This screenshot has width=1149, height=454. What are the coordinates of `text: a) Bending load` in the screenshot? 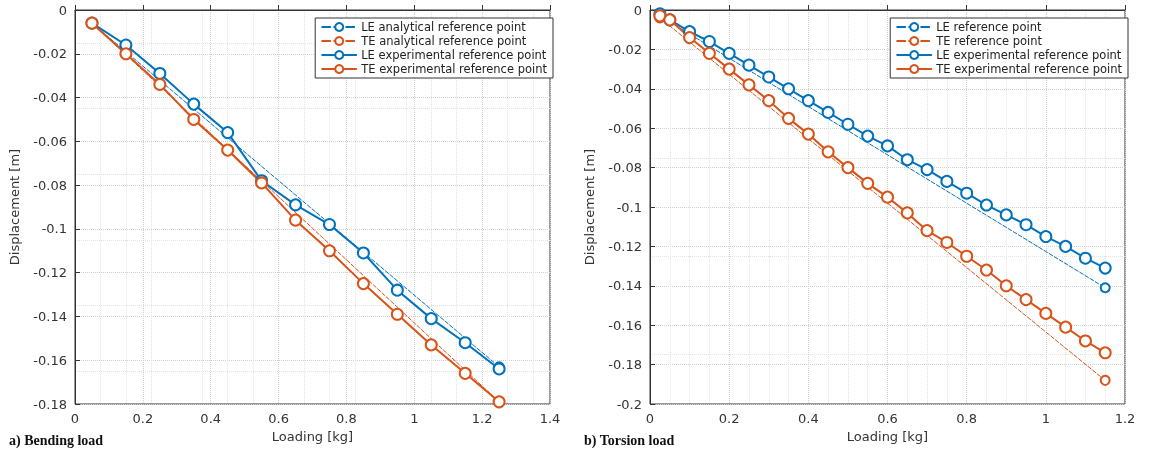 It's located at (56, 440).